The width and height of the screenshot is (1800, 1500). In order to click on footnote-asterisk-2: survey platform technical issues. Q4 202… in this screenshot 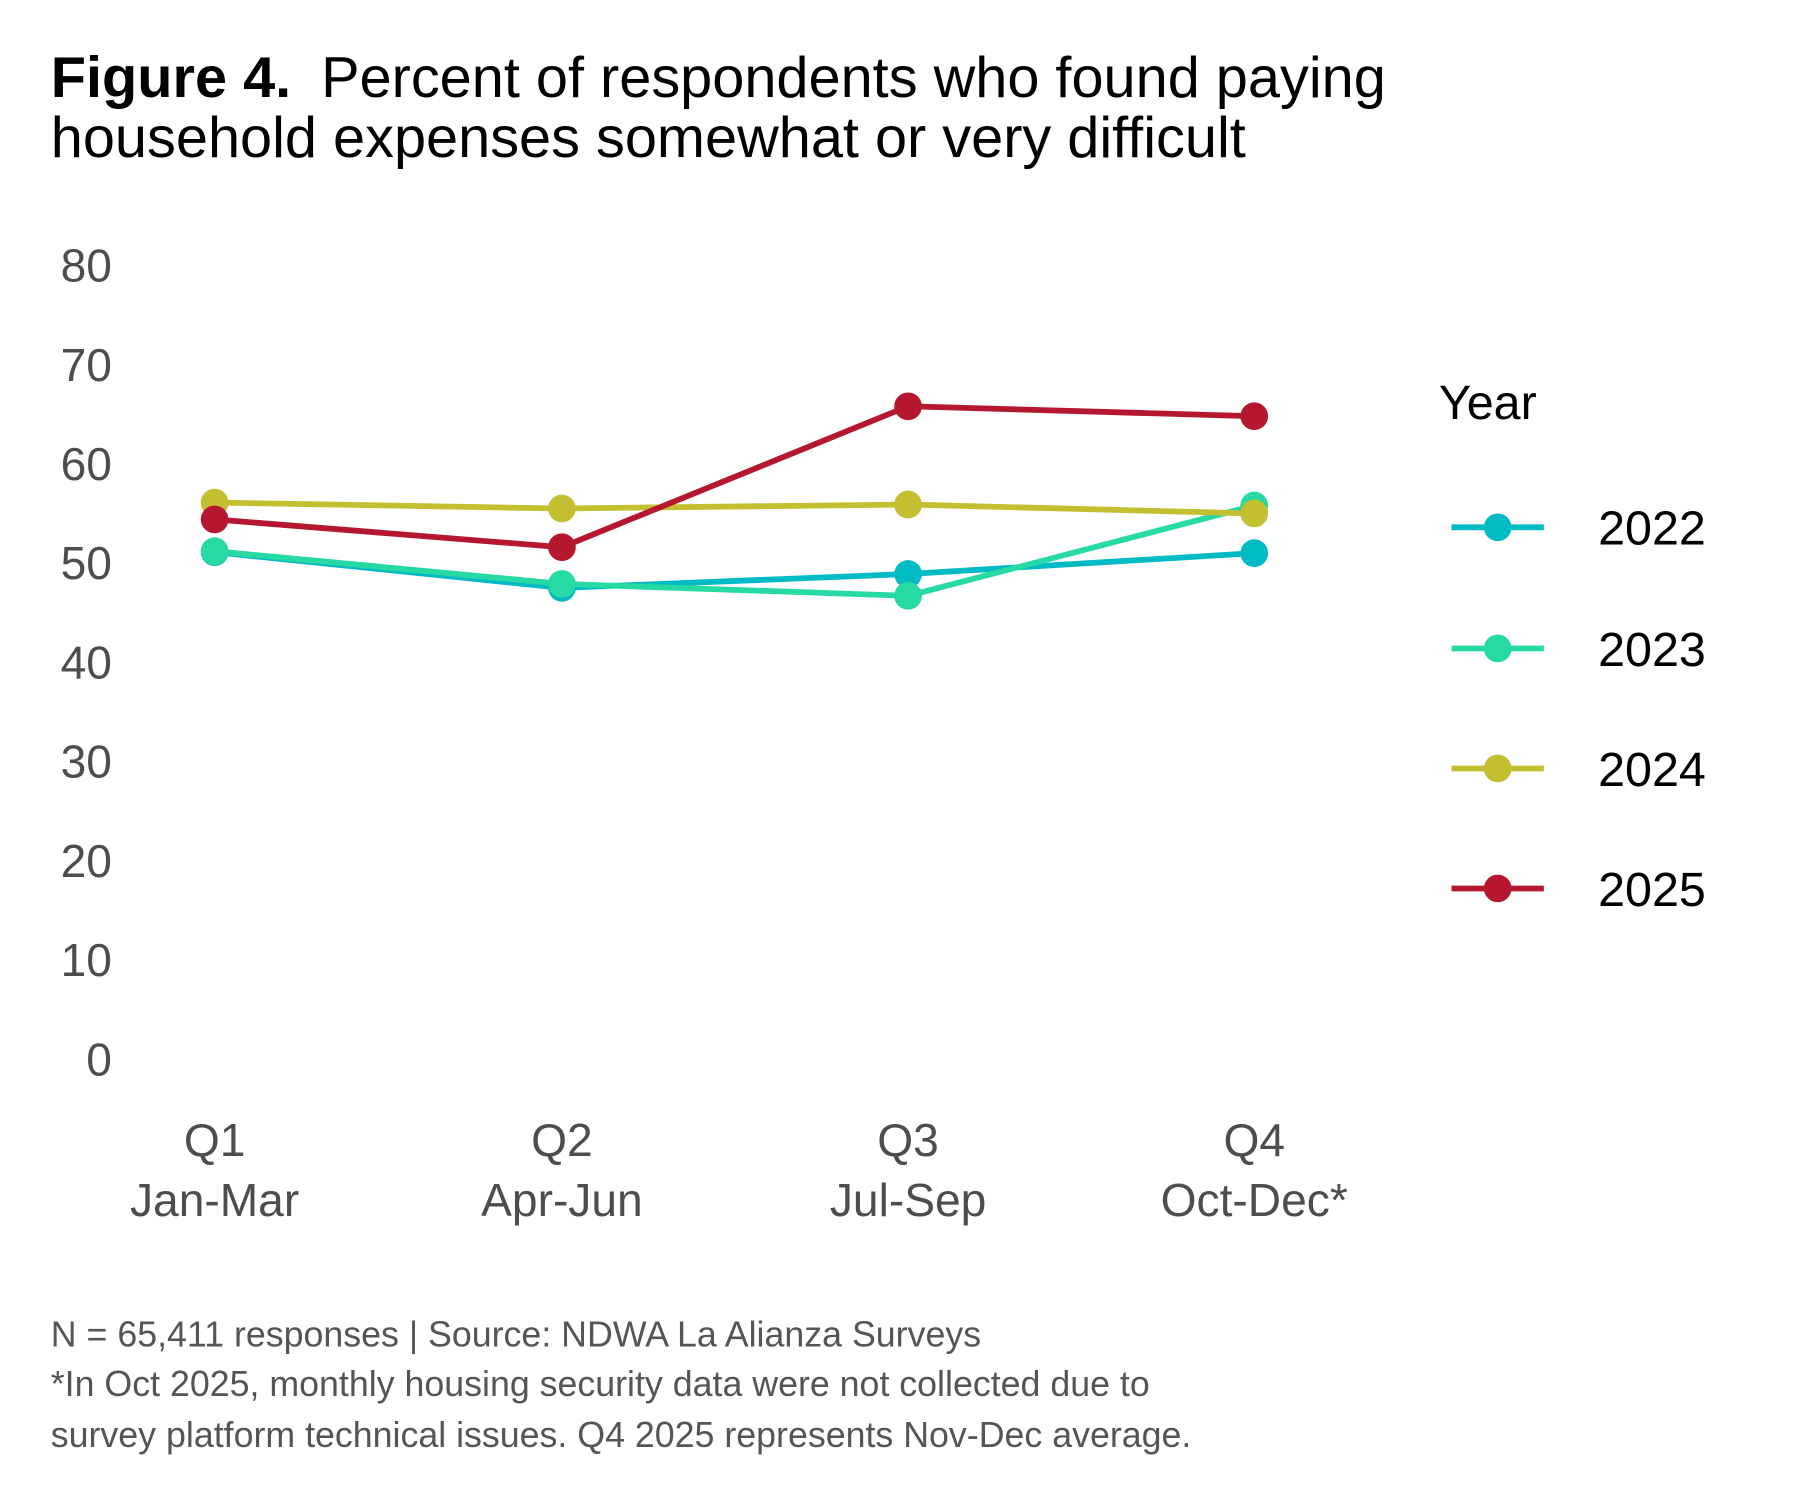, I will do `click(621, 1435)`.